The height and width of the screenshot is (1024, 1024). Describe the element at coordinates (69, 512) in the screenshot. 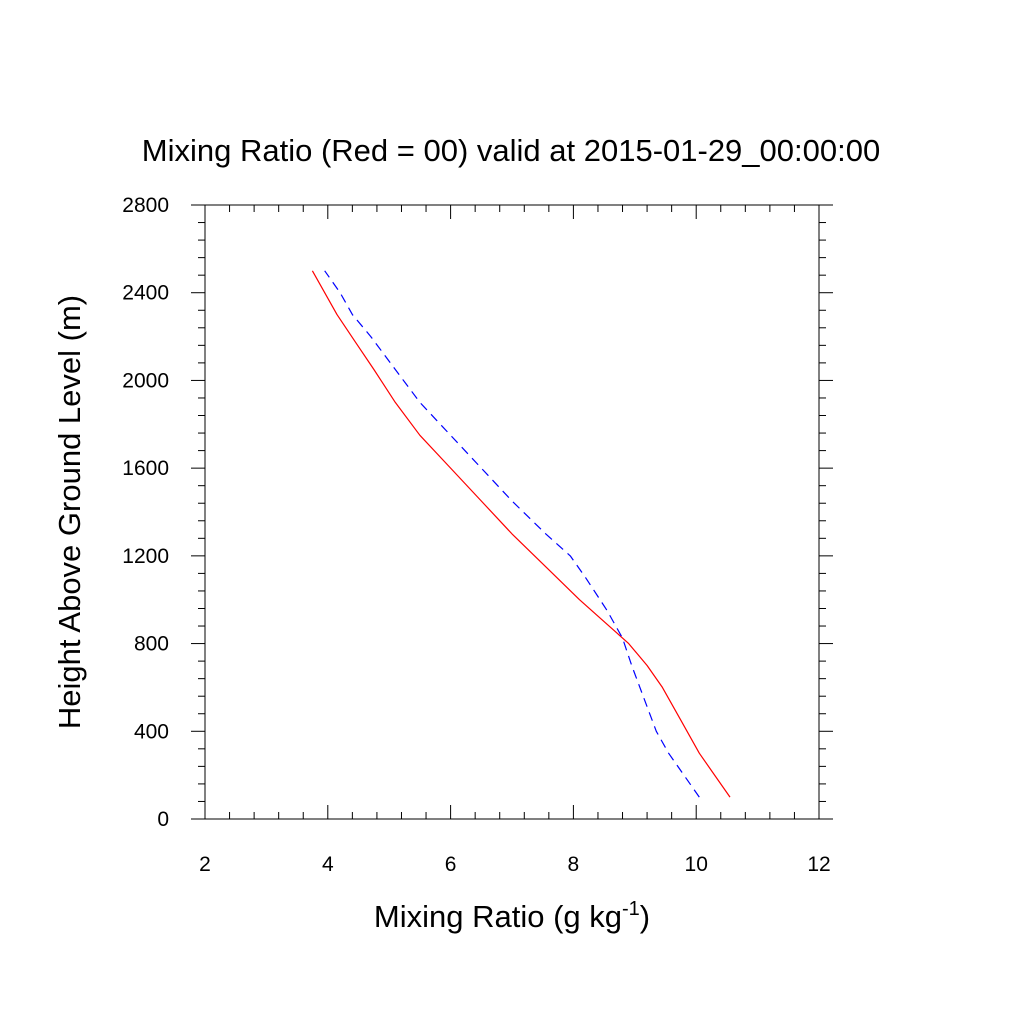

I see `y-axis-label: Height Above Ground Level (m)` at that location.